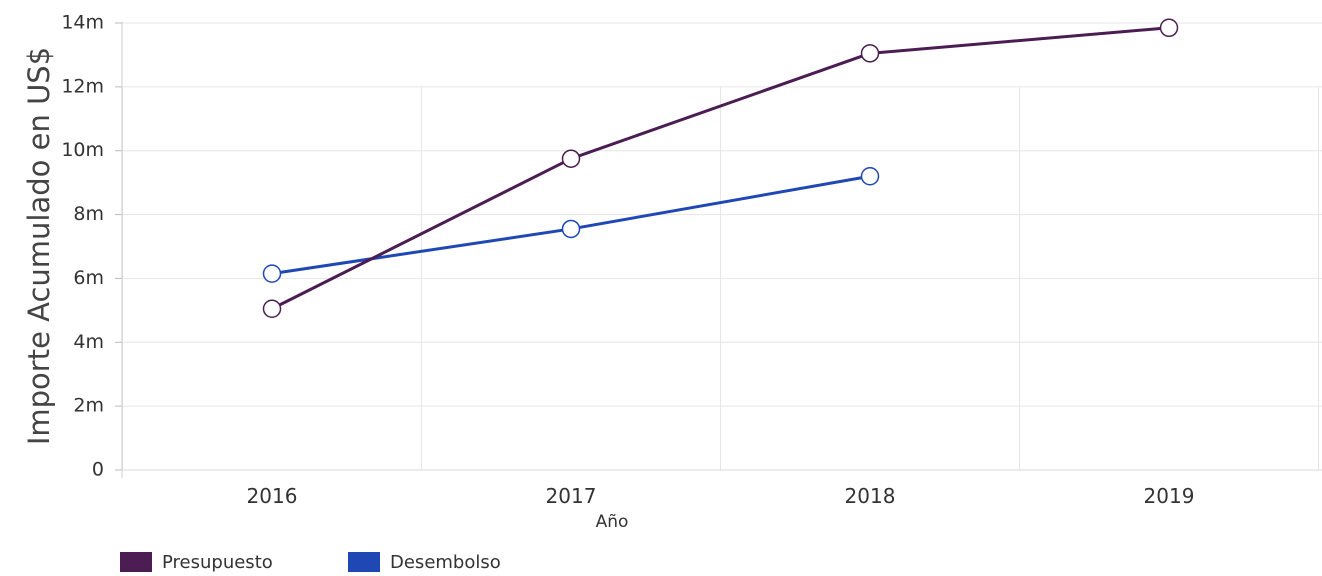 The image size is (1322, 576). Describe the element at coordinates (721, 496) in the screenshot. I see `x-tick-labels: 2016 2017 2018 2019` at that location.